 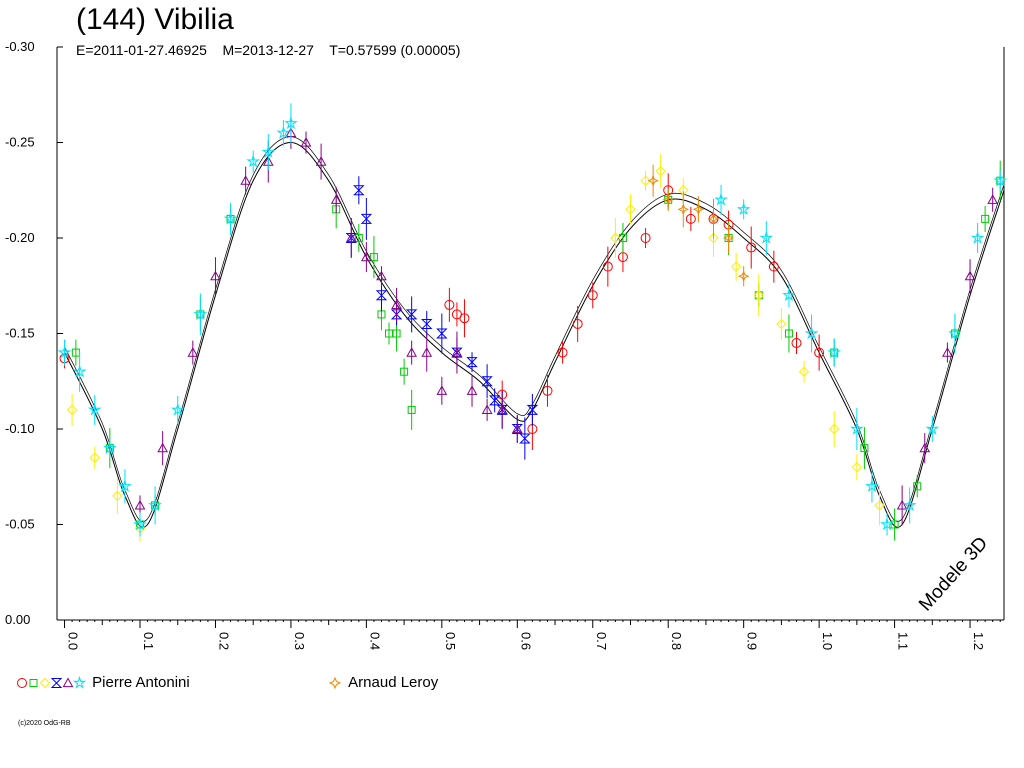 What do you see at coordinates (17, 619) in the screenshot?
I see `y-tick-label: 0.00` at bounding box center [17, 619].